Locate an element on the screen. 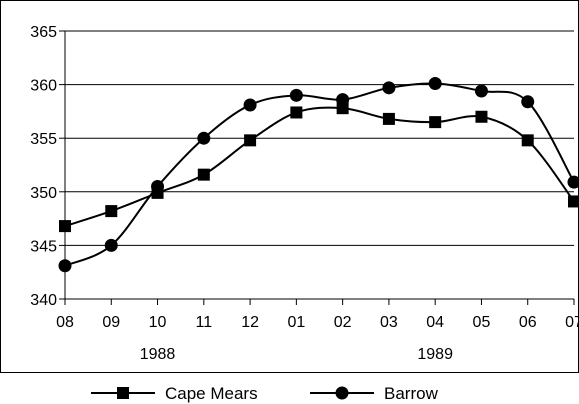  x-tick-label: 04 is located at coordinates (435, 322).